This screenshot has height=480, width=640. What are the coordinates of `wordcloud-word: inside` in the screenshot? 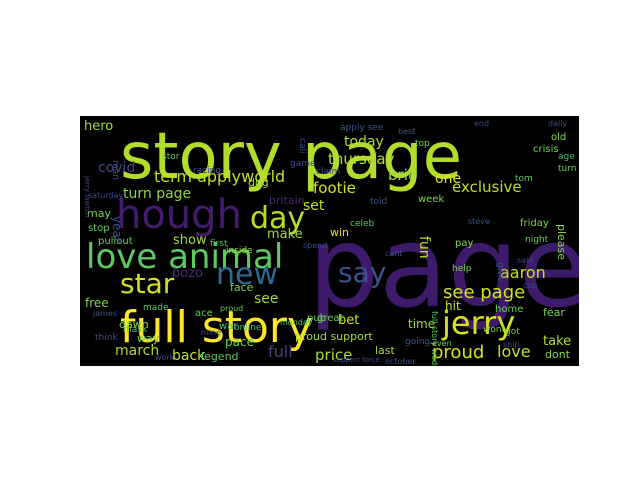 It's located at (239, 251).